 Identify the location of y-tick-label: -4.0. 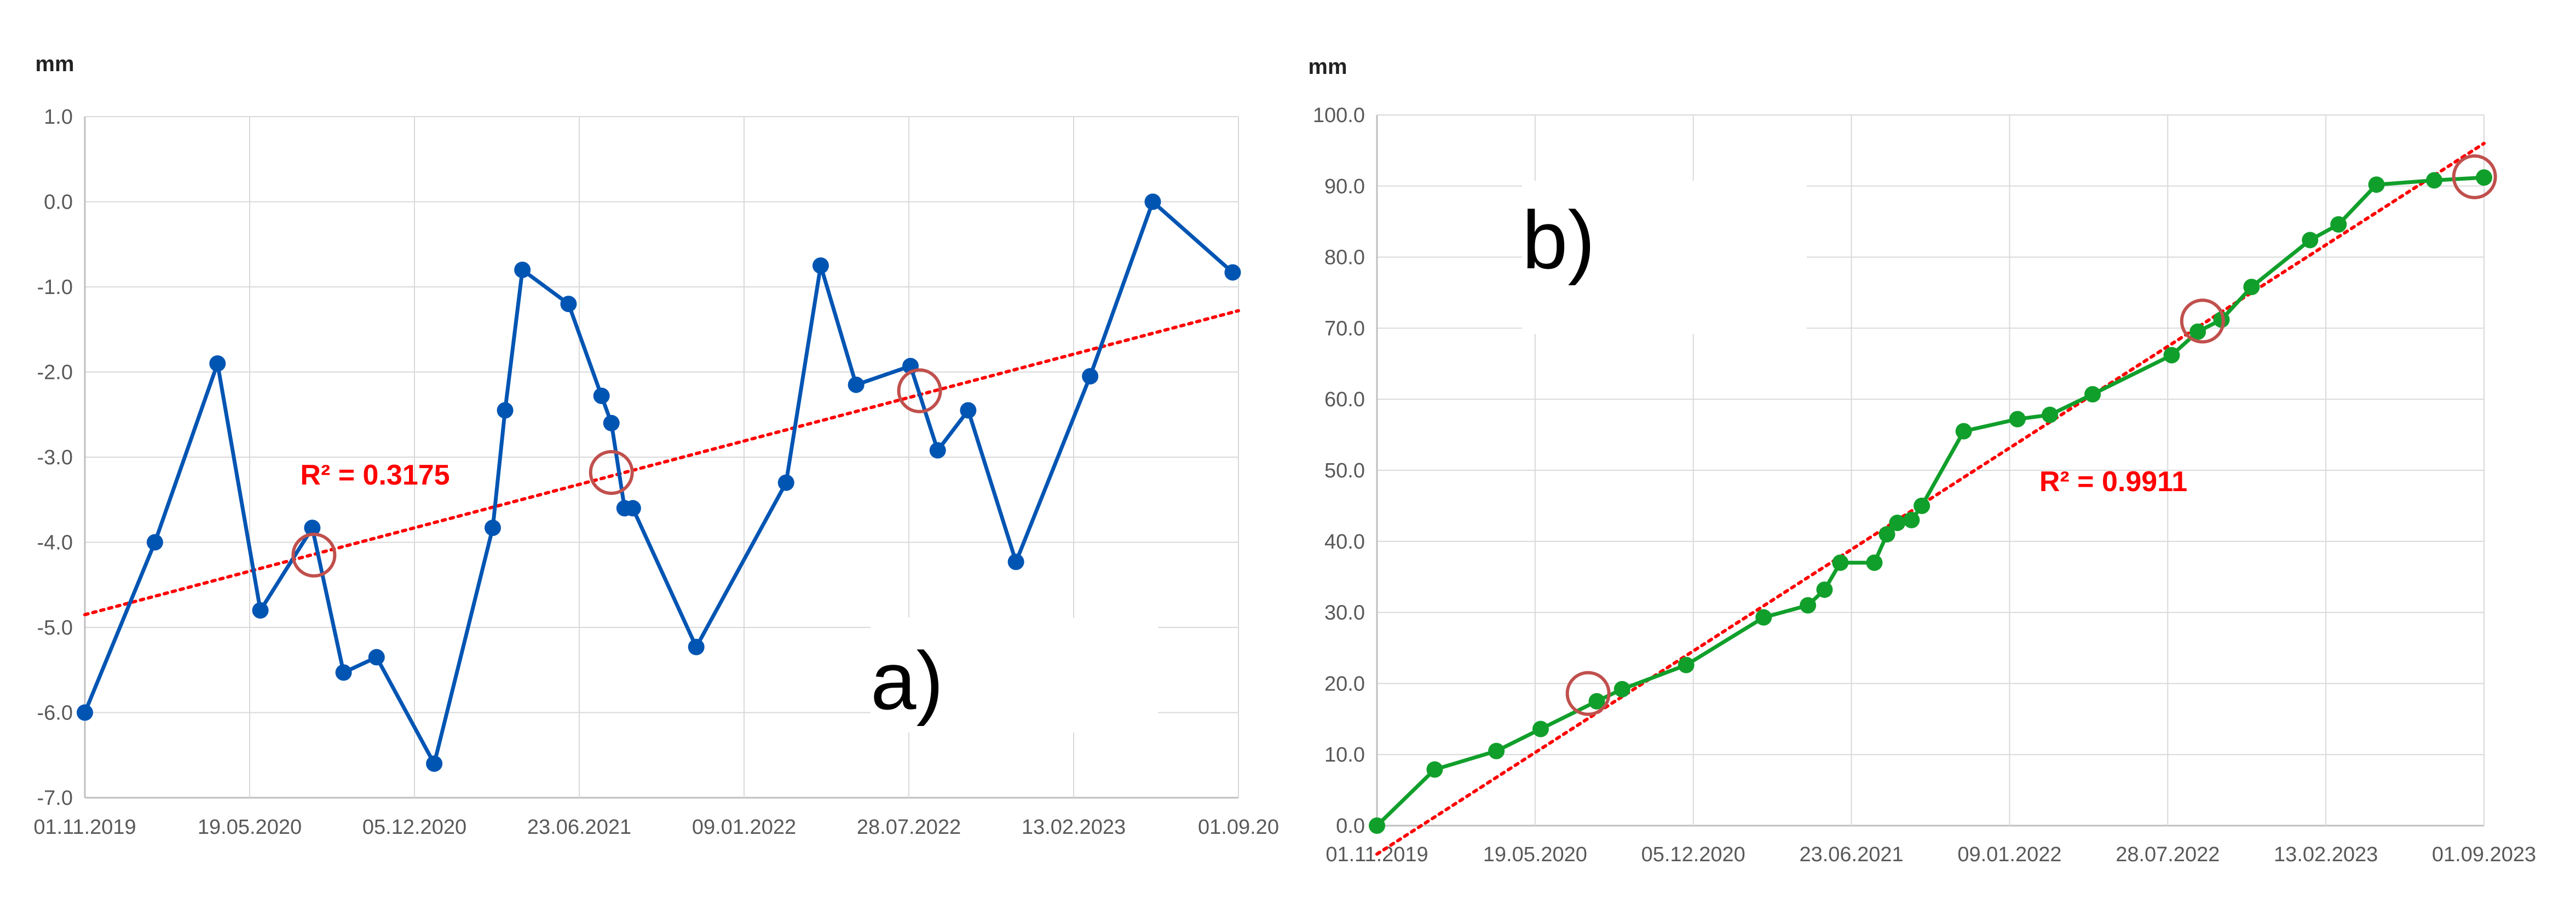
(55, 543).